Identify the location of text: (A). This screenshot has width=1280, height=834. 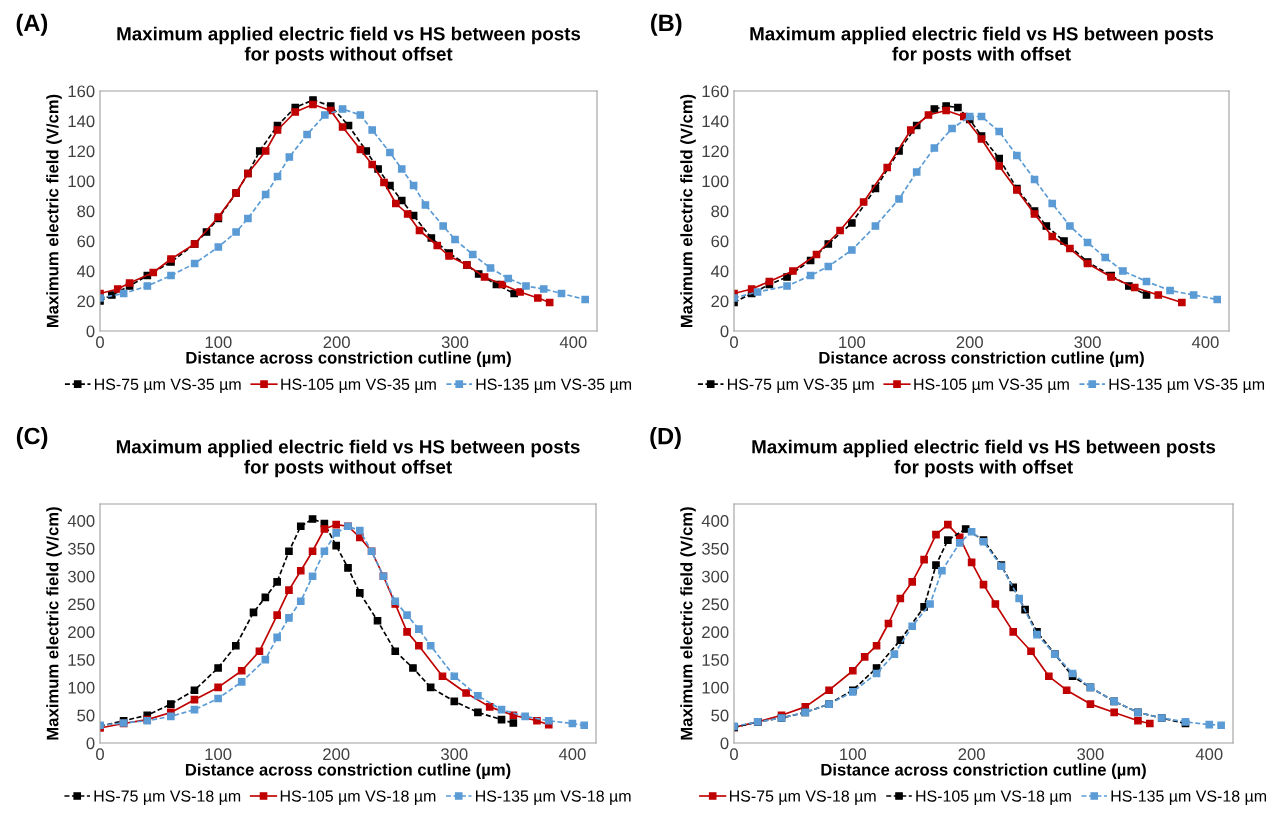
(32, 24).